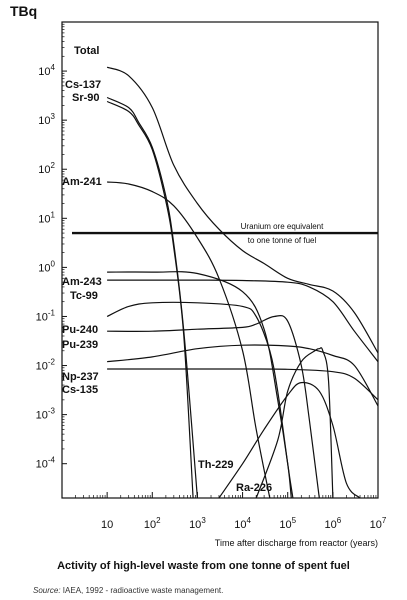 The image size is (407, 600). Describe the element at coordinates (46, 463) in the screenshot. I see `y-tick-label: 10⁻⁴` at that location.